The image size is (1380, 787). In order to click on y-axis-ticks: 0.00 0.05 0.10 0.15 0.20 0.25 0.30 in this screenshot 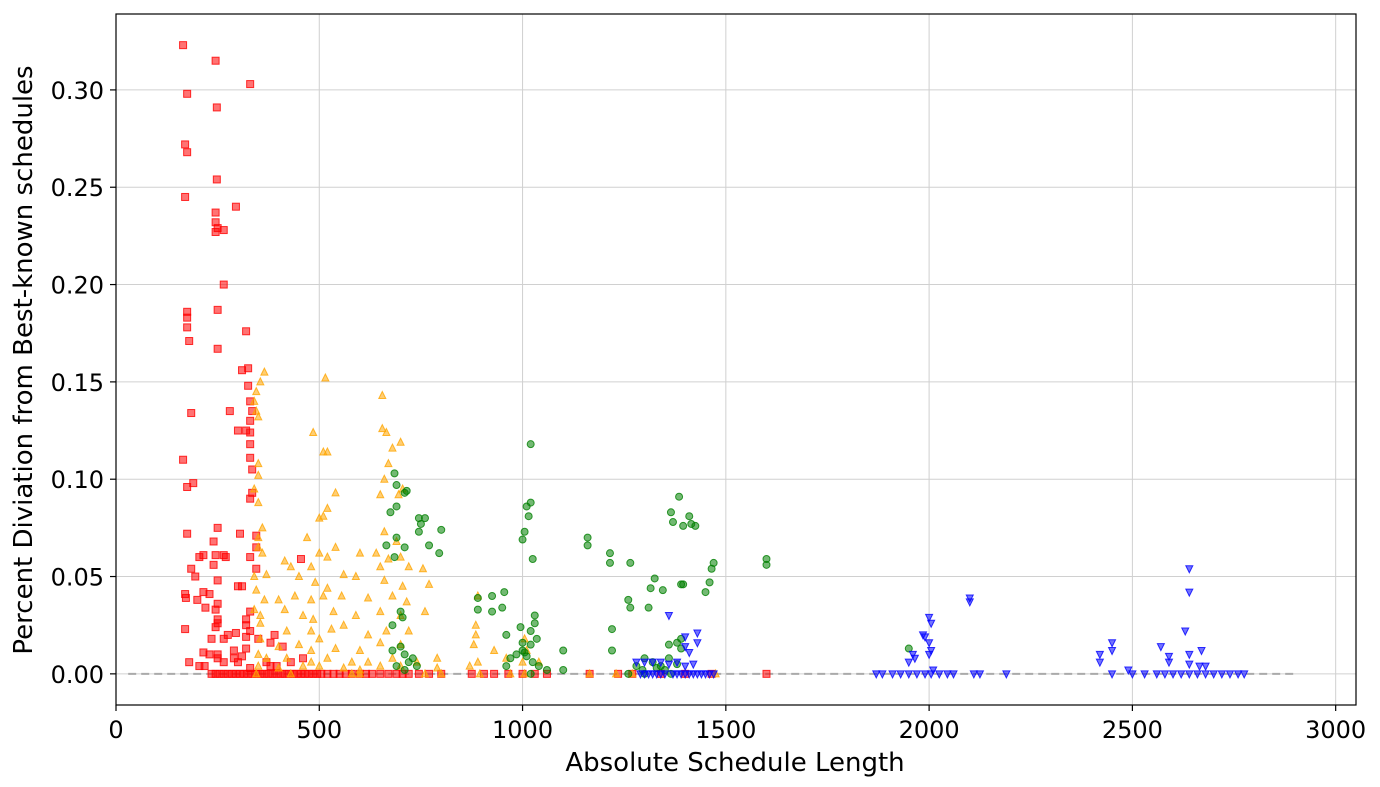, I will do `click(83, 383)`.